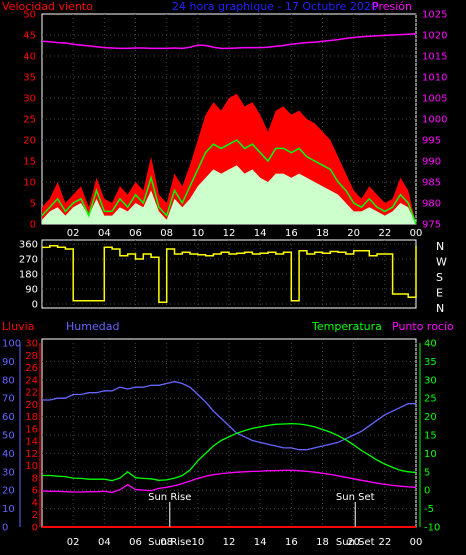 The height and width of the screenshot is (555, 466). Describe the element at coordinates (229, 542) in the screenshot. I see `hour-tick-label: 12` at that location.